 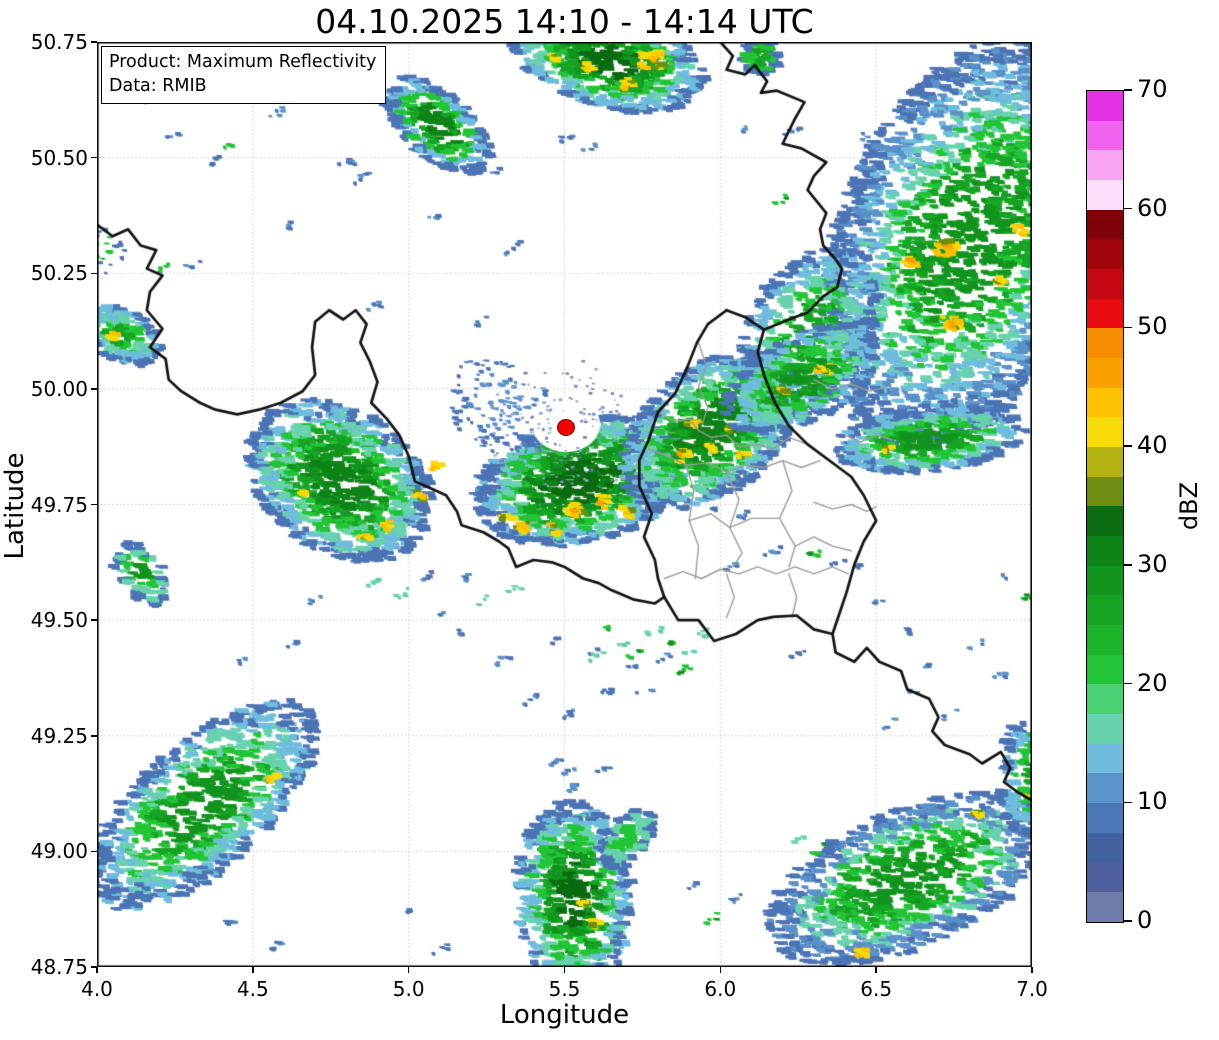 What do you see at coordinates (59, 42) in the screenshot?
I see `y-tick-label: 50.75` at bounding box center [59, 42].